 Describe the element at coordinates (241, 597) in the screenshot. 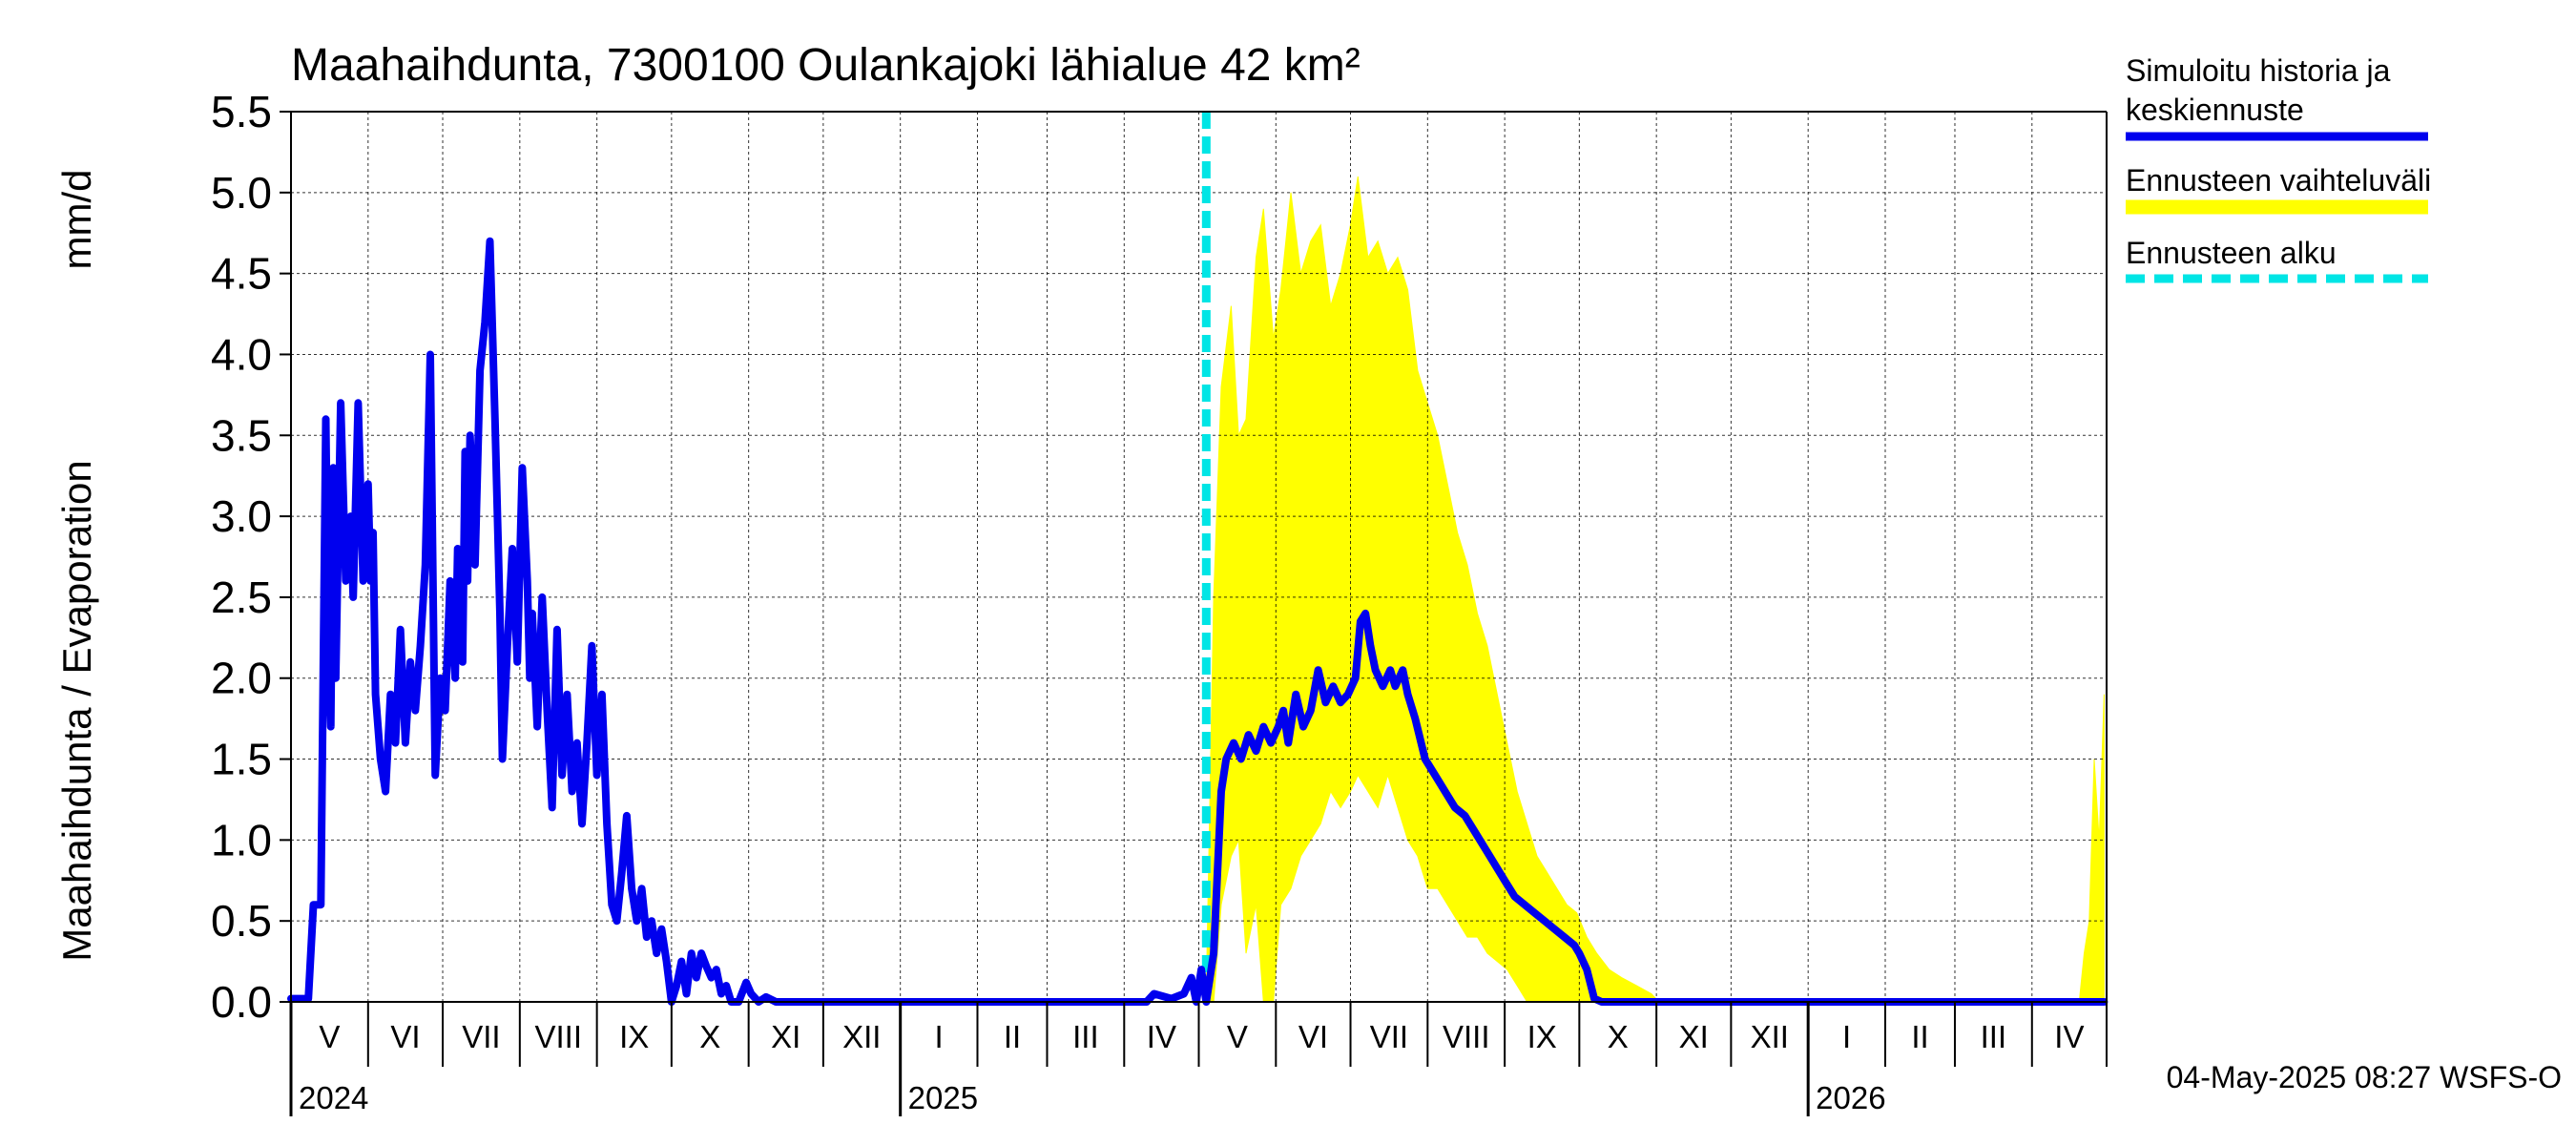

I see `y-tick-label: 2.5` at that location.